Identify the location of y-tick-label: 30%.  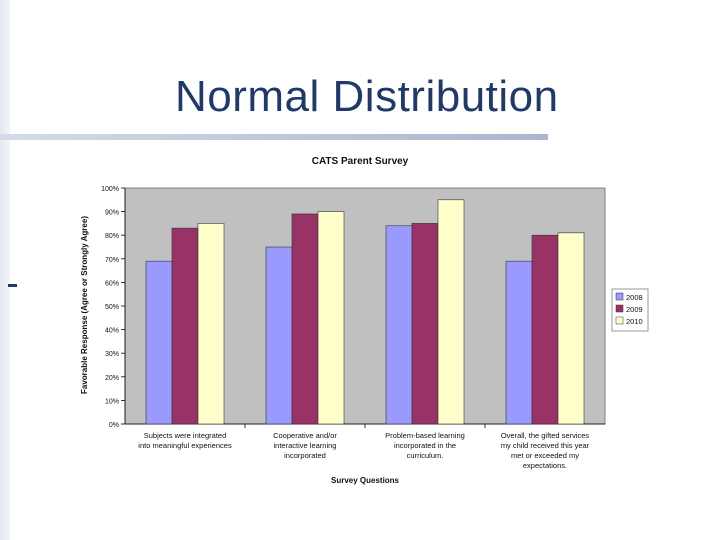
(112, 354).